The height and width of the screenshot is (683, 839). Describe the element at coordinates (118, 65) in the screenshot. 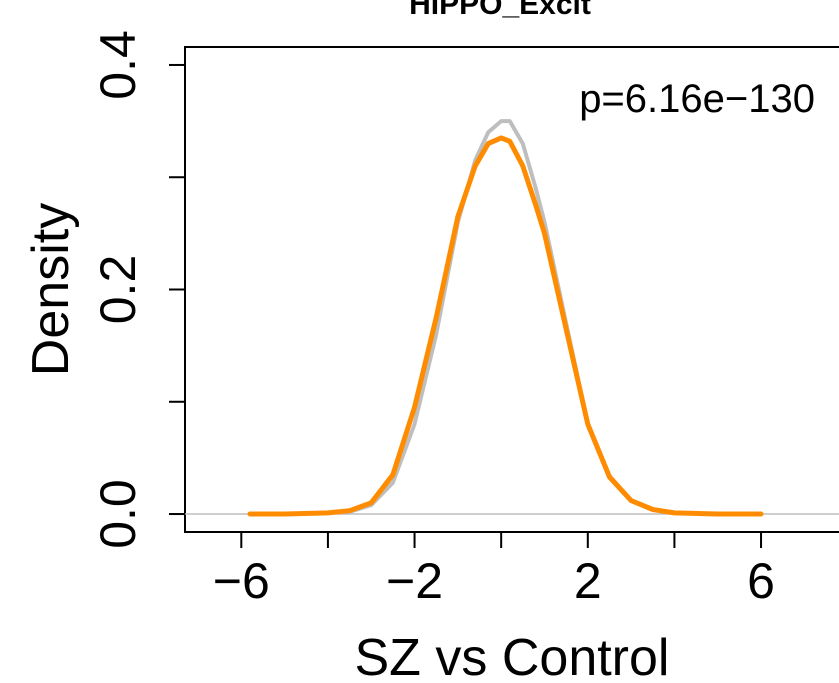

I see `y-tick-label: 0.4` at that location.